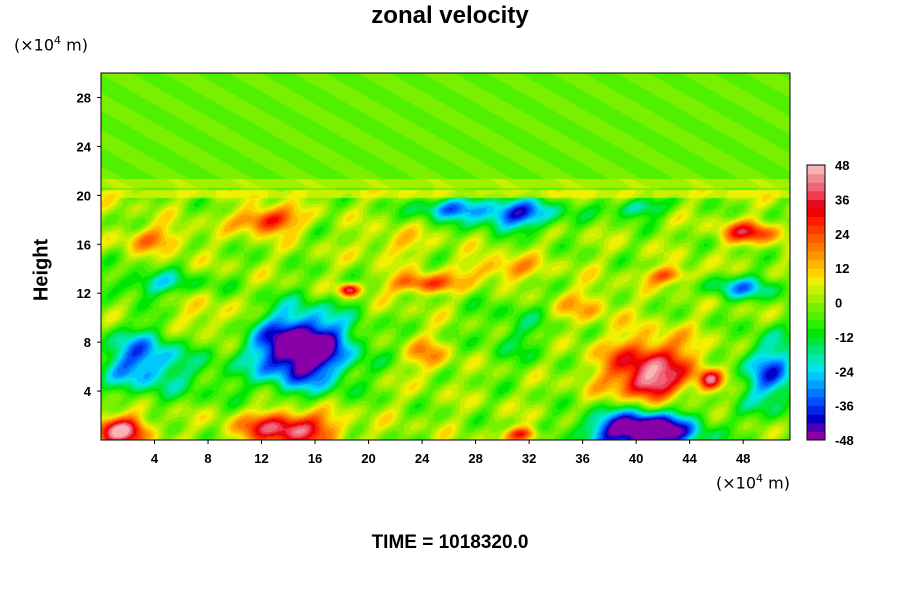  I want to click on x-tick-label: 32, so click(529, 458).